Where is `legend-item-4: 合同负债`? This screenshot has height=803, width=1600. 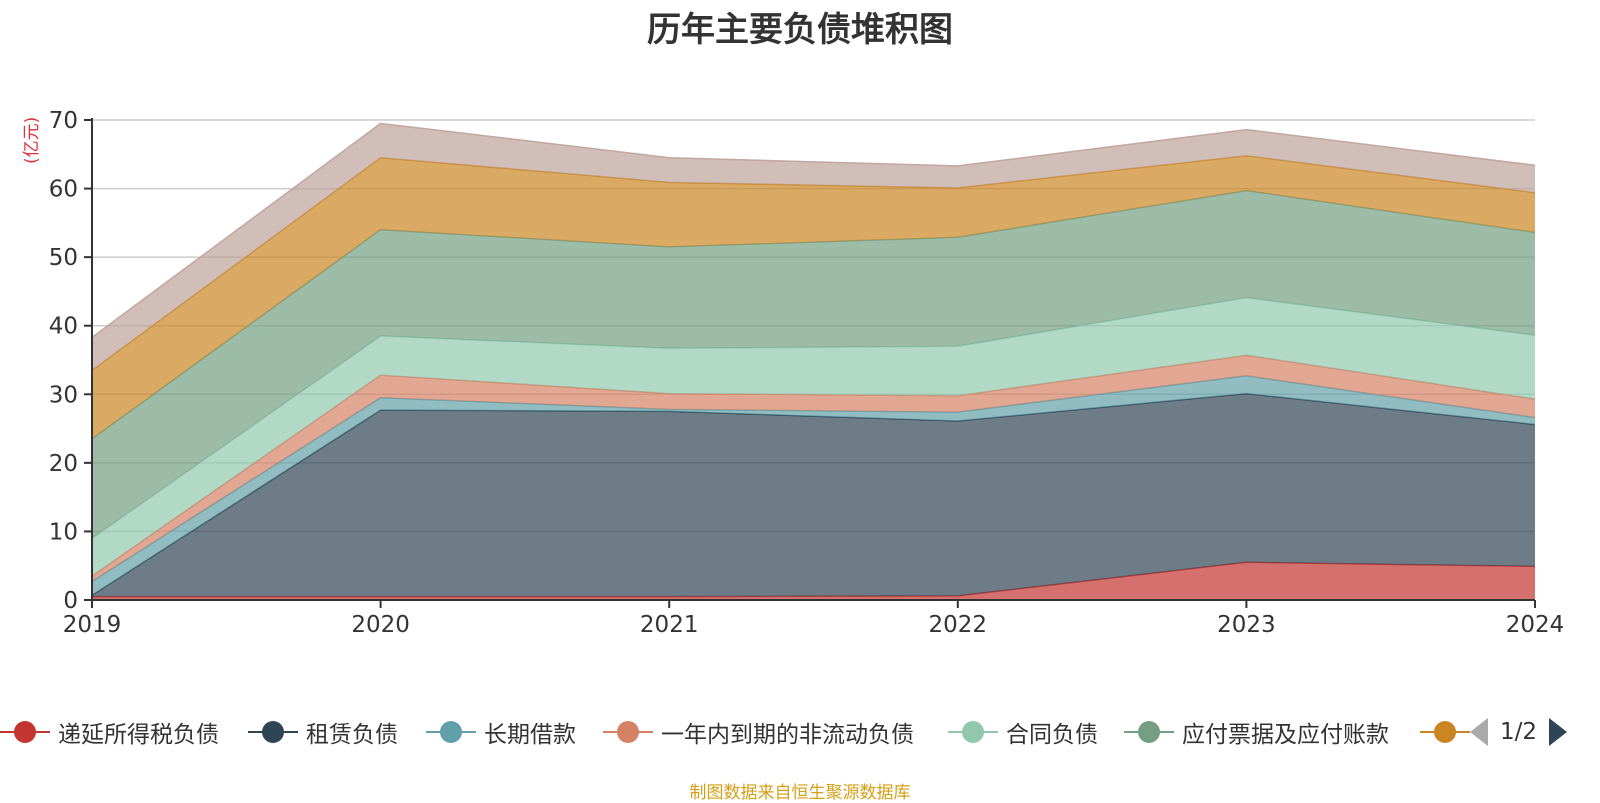 legend-item-4: 合同负债 is located at coordinates (1023, 732).